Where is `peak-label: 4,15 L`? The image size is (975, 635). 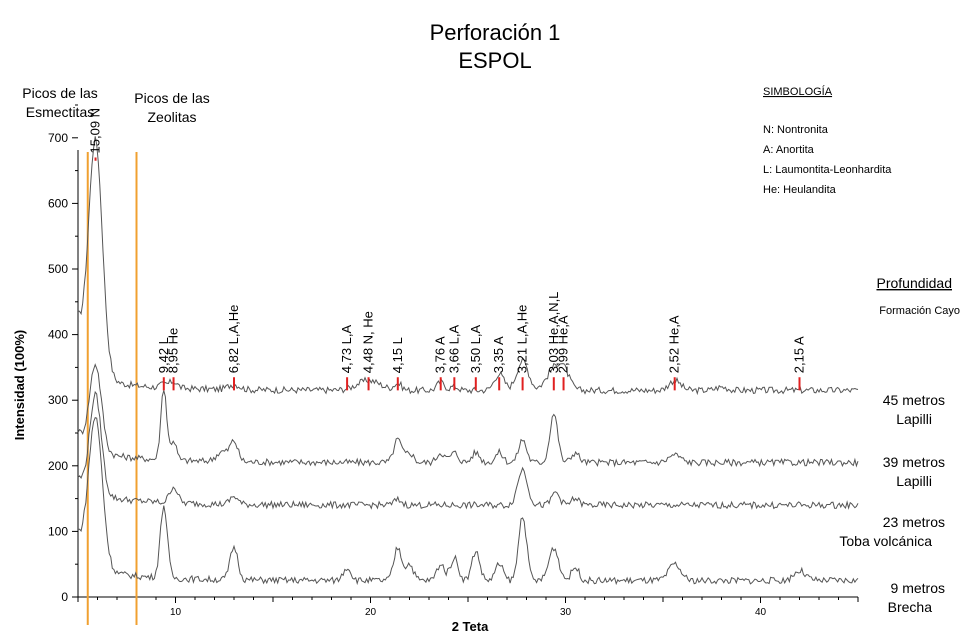 peak-label: 4,15 L is located at coordinates (397, 355).